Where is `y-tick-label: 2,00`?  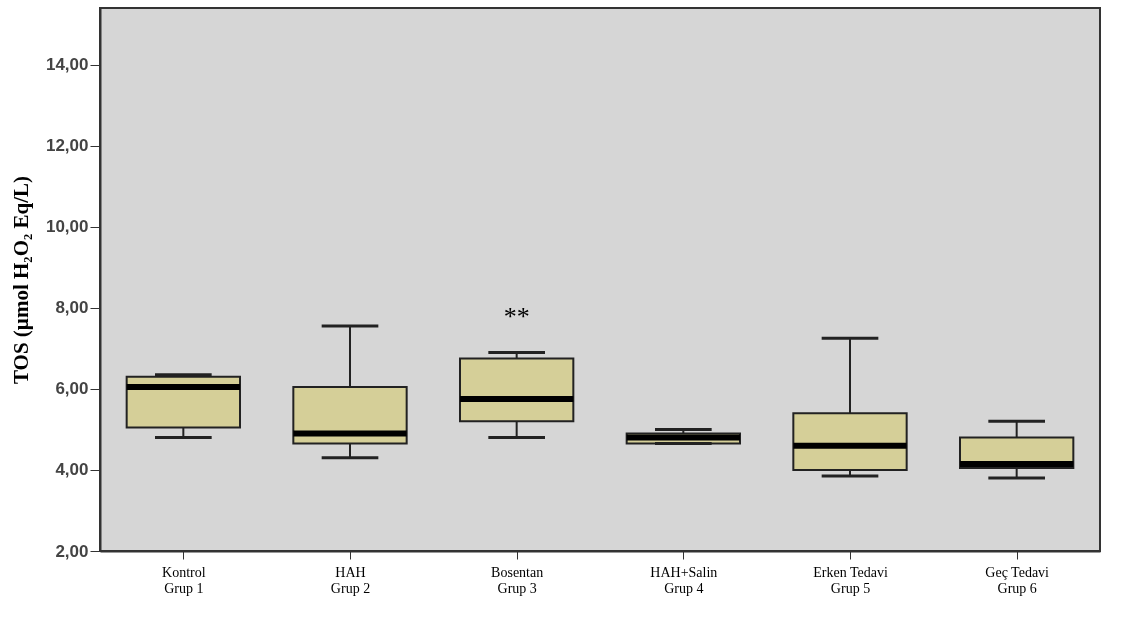 y-tick-label: 2,00 is located at coordinates (72, 551).